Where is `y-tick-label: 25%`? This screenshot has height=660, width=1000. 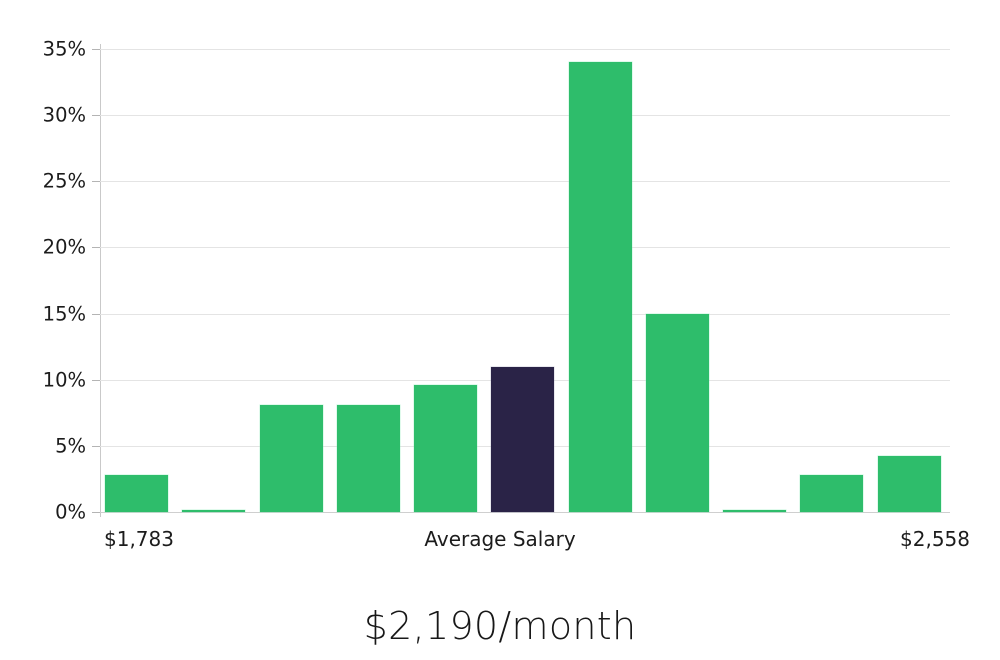
y-tick-label: 25% is located at coordinates (64, 181).